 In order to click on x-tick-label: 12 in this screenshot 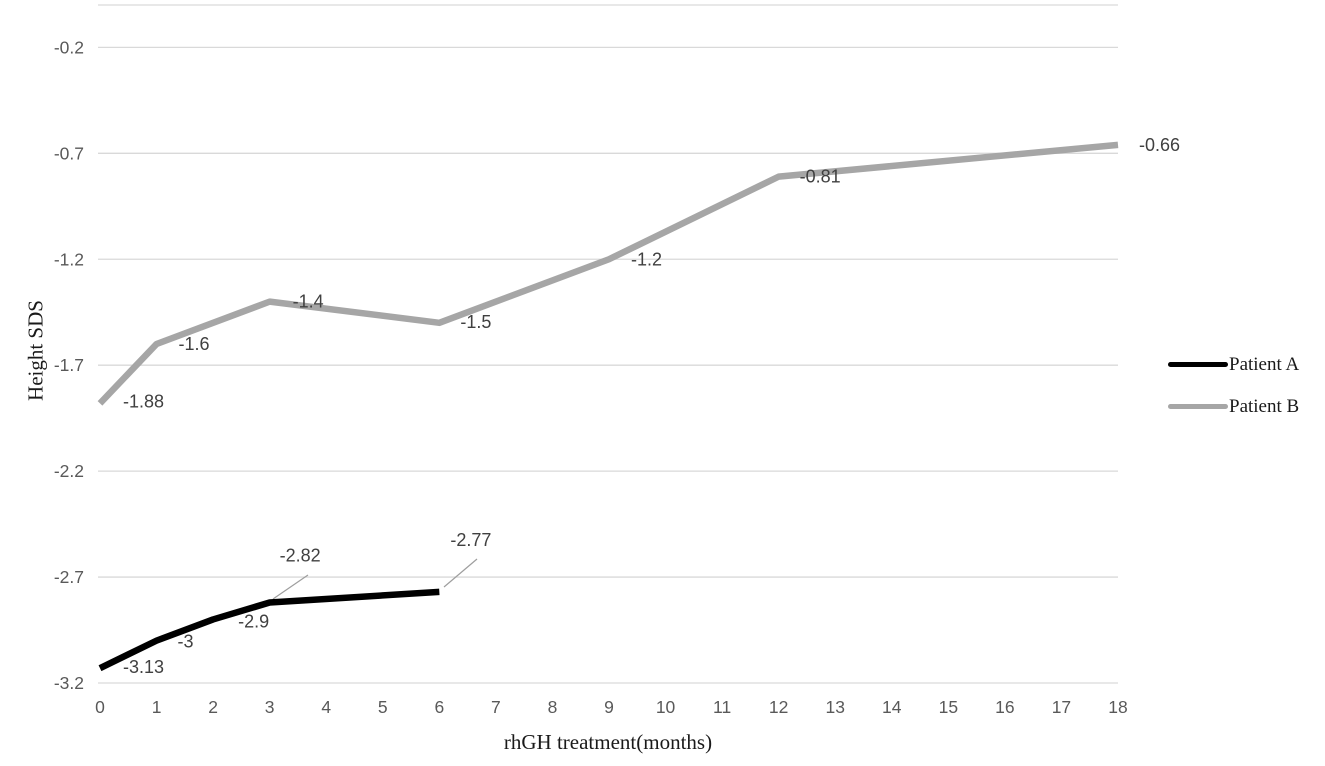, I will do `click(778, 707)`.